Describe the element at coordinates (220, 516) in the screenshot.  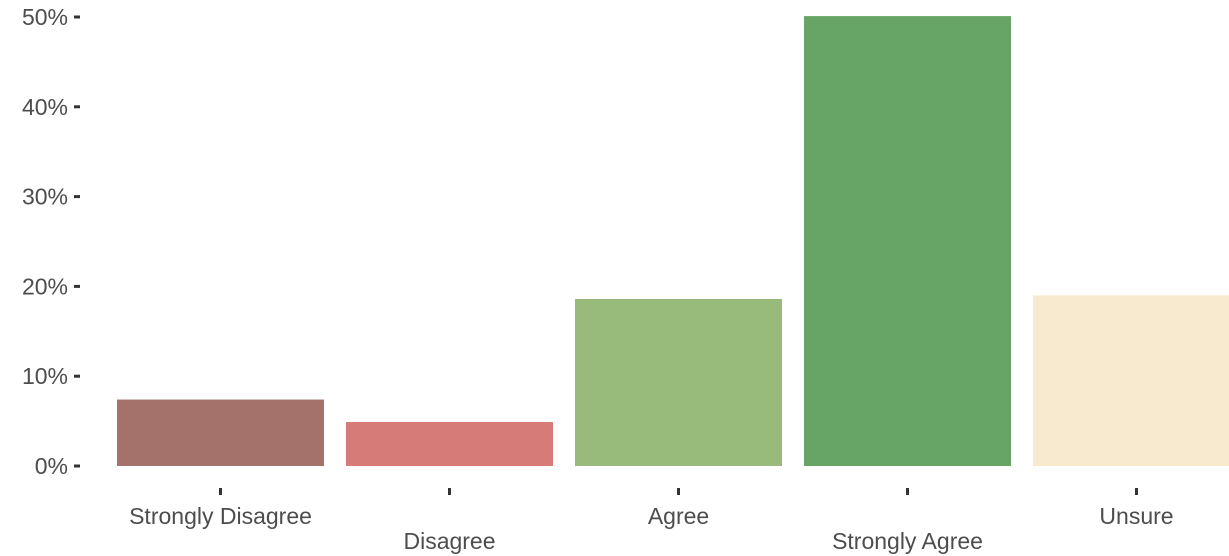
I see `x-tick-label: Strongly Disagree` at that location.